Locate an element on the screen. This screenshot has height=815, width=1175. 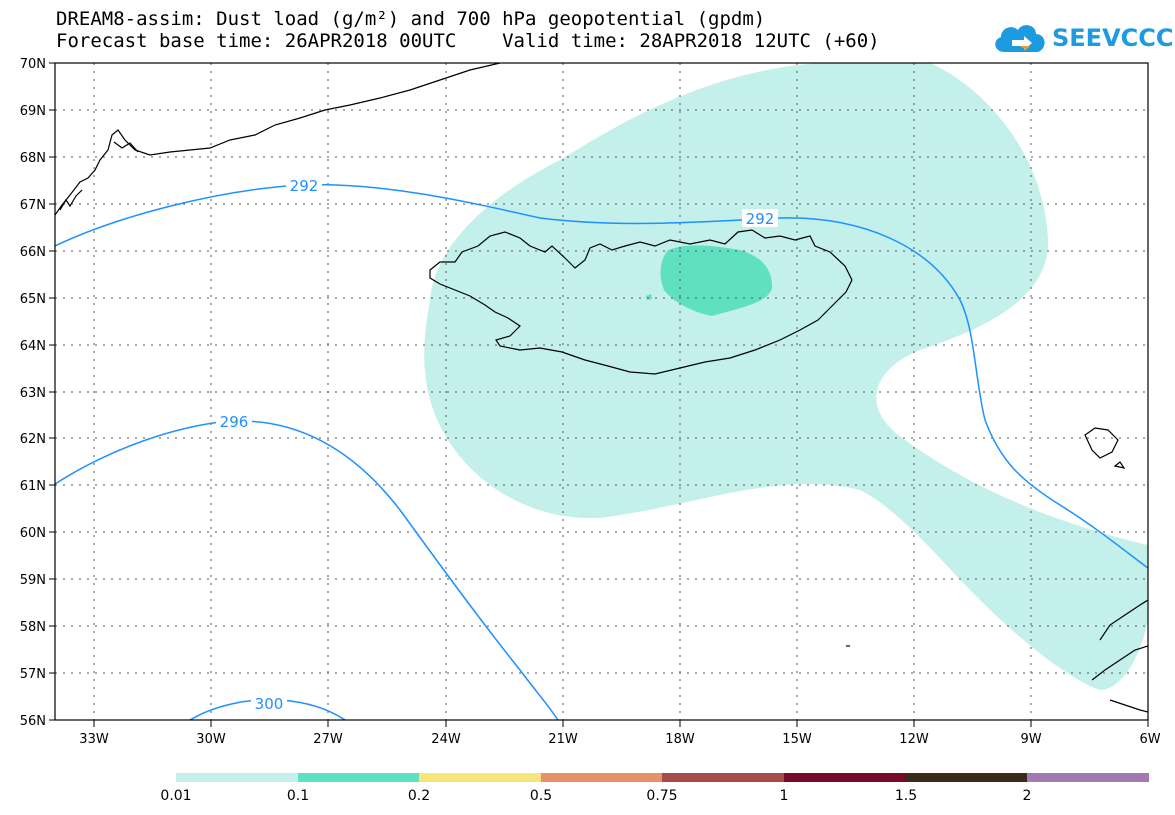
contour-label-296: 296 is located at coordinates (234, 422).